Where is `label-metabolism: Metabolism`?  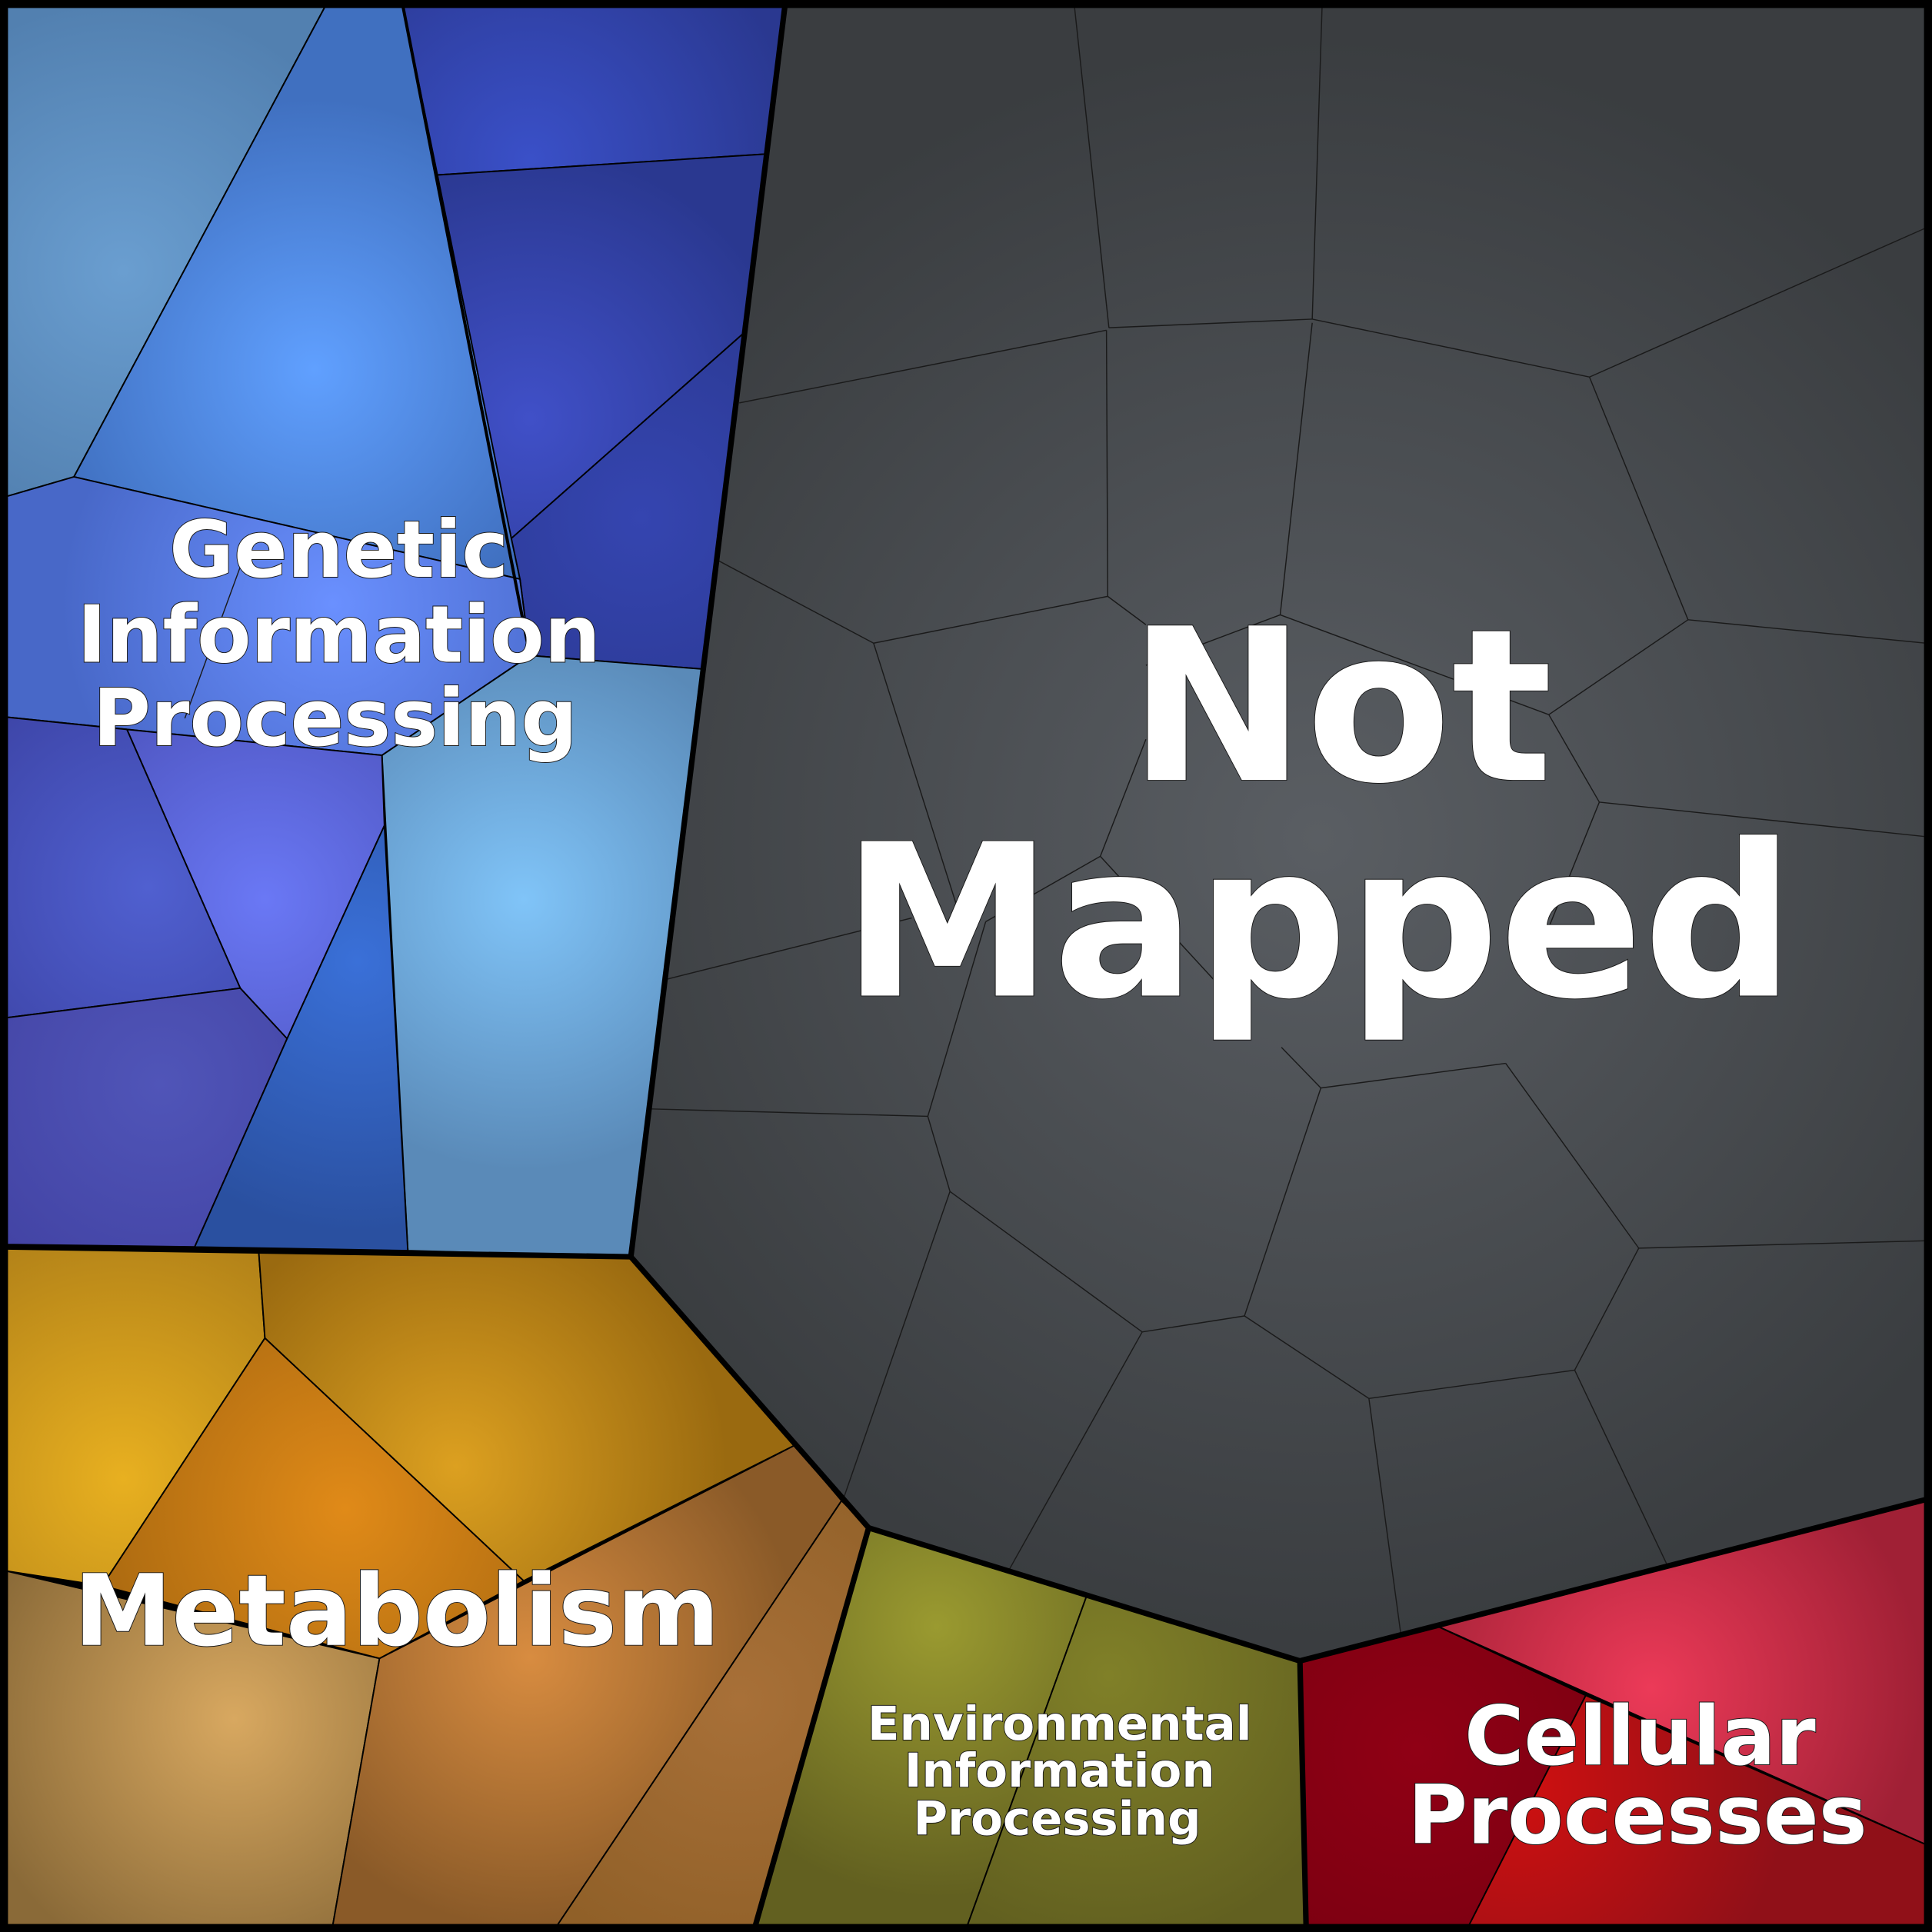
label-metabolism: Metabolism is located at coordinates (397, 1611).